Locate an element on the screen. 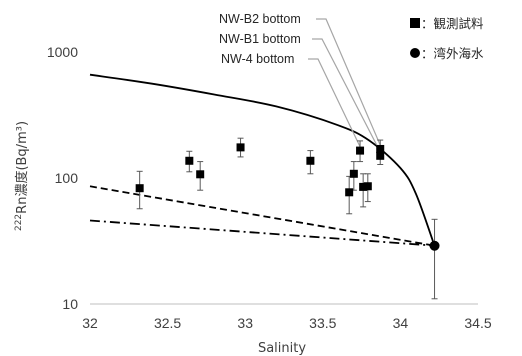 The image size is (522, 356). annotation-labels: NW-B2 bottom NW-B1 bottom NW-4 bottom is located at coordinates (260, 39).